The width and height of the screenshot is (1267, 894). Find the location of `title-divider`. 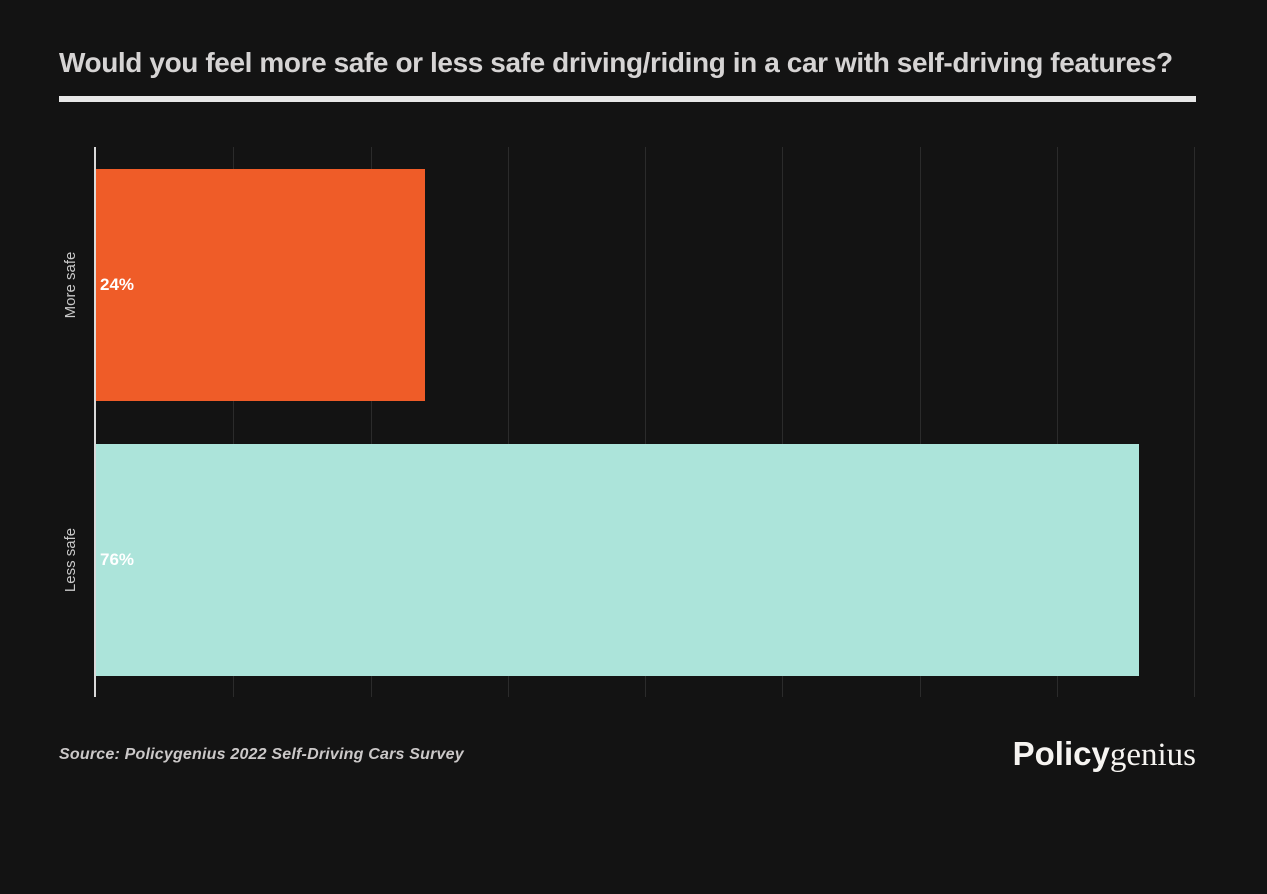

title-divider is located at coordinates (627, 99).